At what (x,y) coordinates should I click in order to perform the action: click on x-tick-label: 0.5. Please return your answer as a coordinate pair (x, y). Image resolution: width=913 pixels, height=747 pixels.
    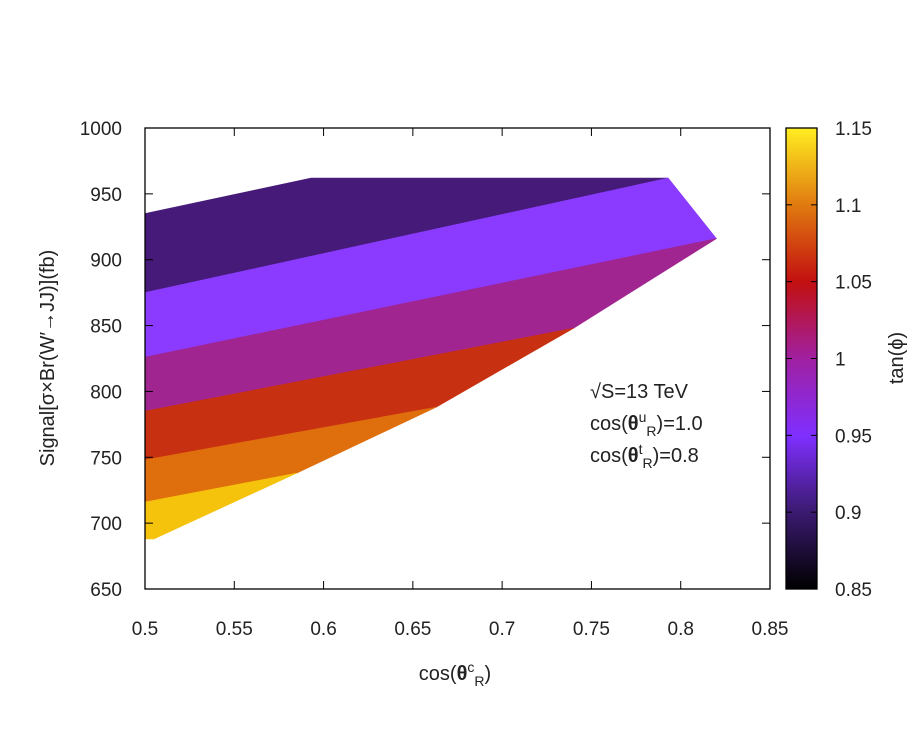
    Looking at the image, I should click on (145, 629).